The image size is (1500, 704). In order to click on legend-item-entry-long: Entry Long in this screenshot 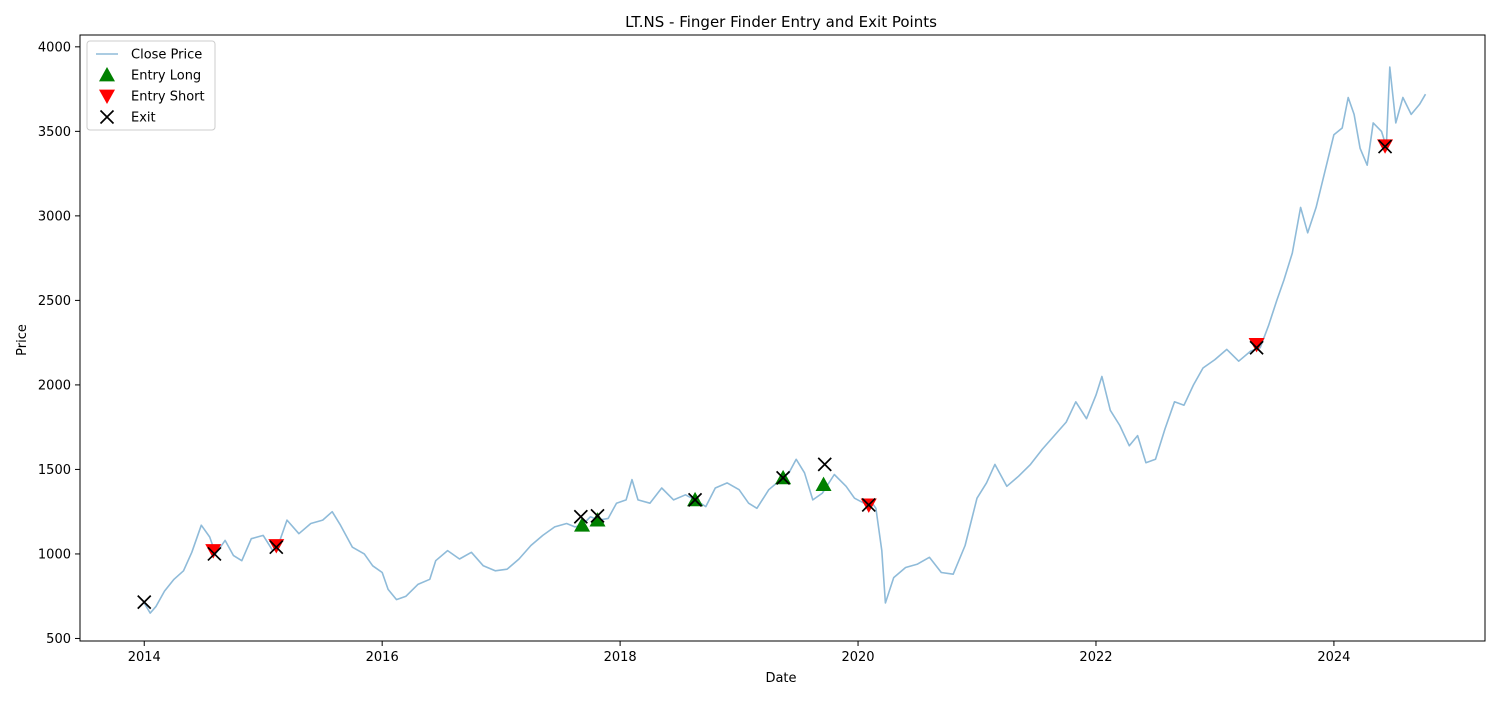, I will do `click(150, 75)`.